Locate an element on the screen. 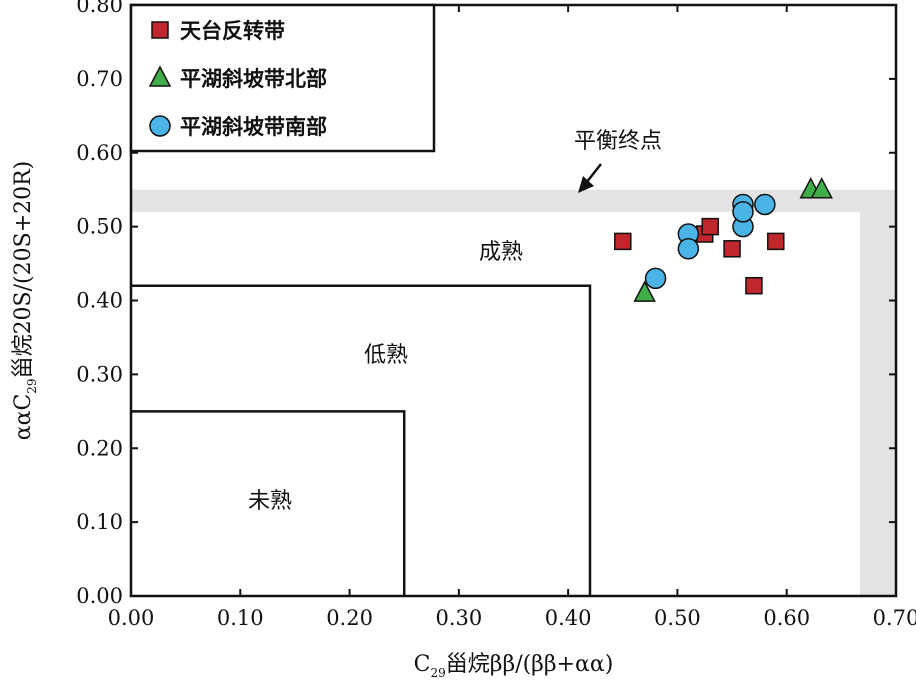  equilibrium-arrow-shaft is located at coordinates (593, 173).